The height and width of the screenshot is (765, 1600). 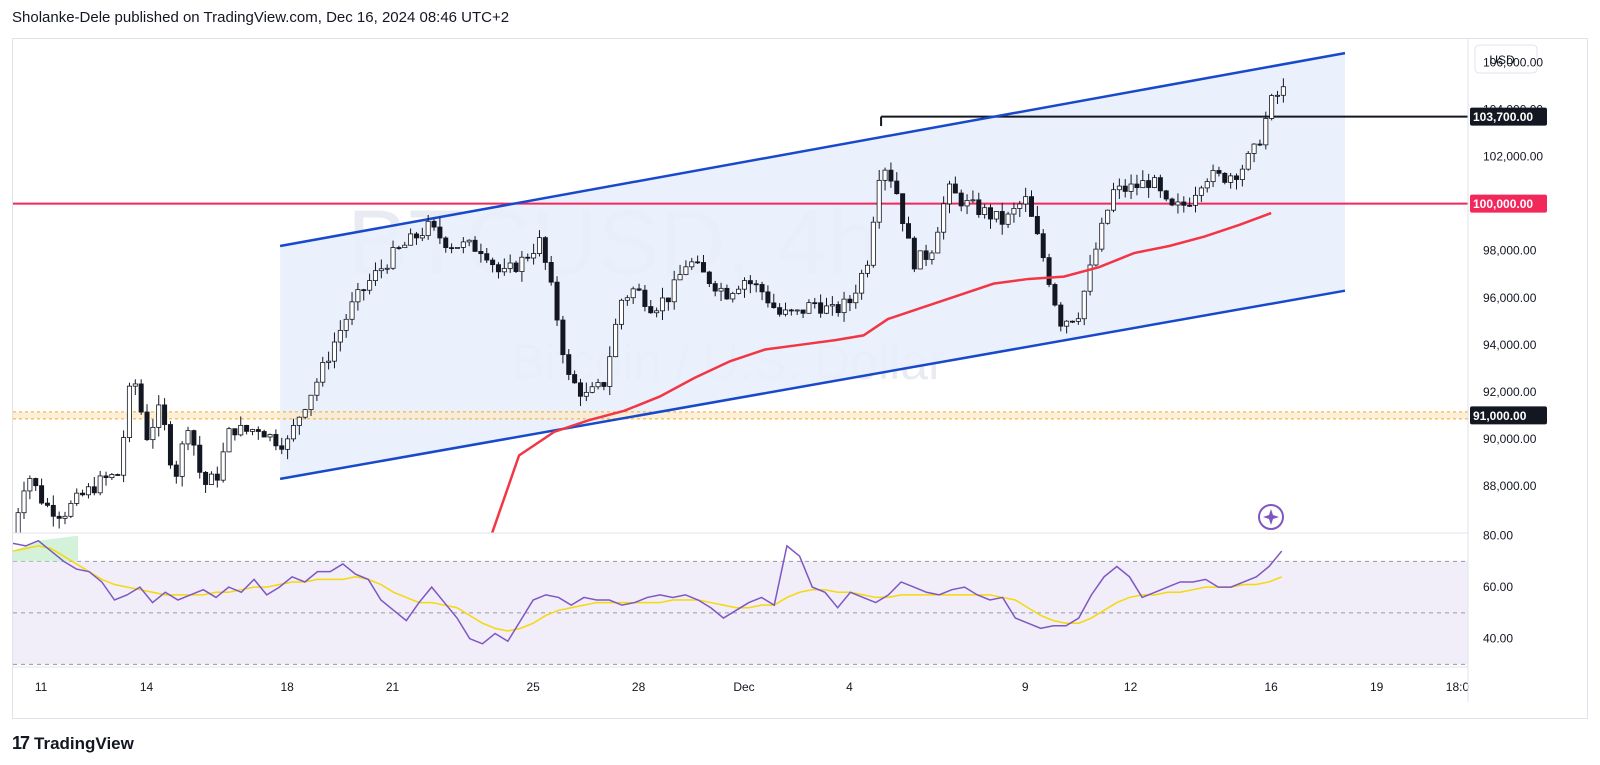 I want to click on time-axis-tick: 18:0, so click(x=1458, y=687).